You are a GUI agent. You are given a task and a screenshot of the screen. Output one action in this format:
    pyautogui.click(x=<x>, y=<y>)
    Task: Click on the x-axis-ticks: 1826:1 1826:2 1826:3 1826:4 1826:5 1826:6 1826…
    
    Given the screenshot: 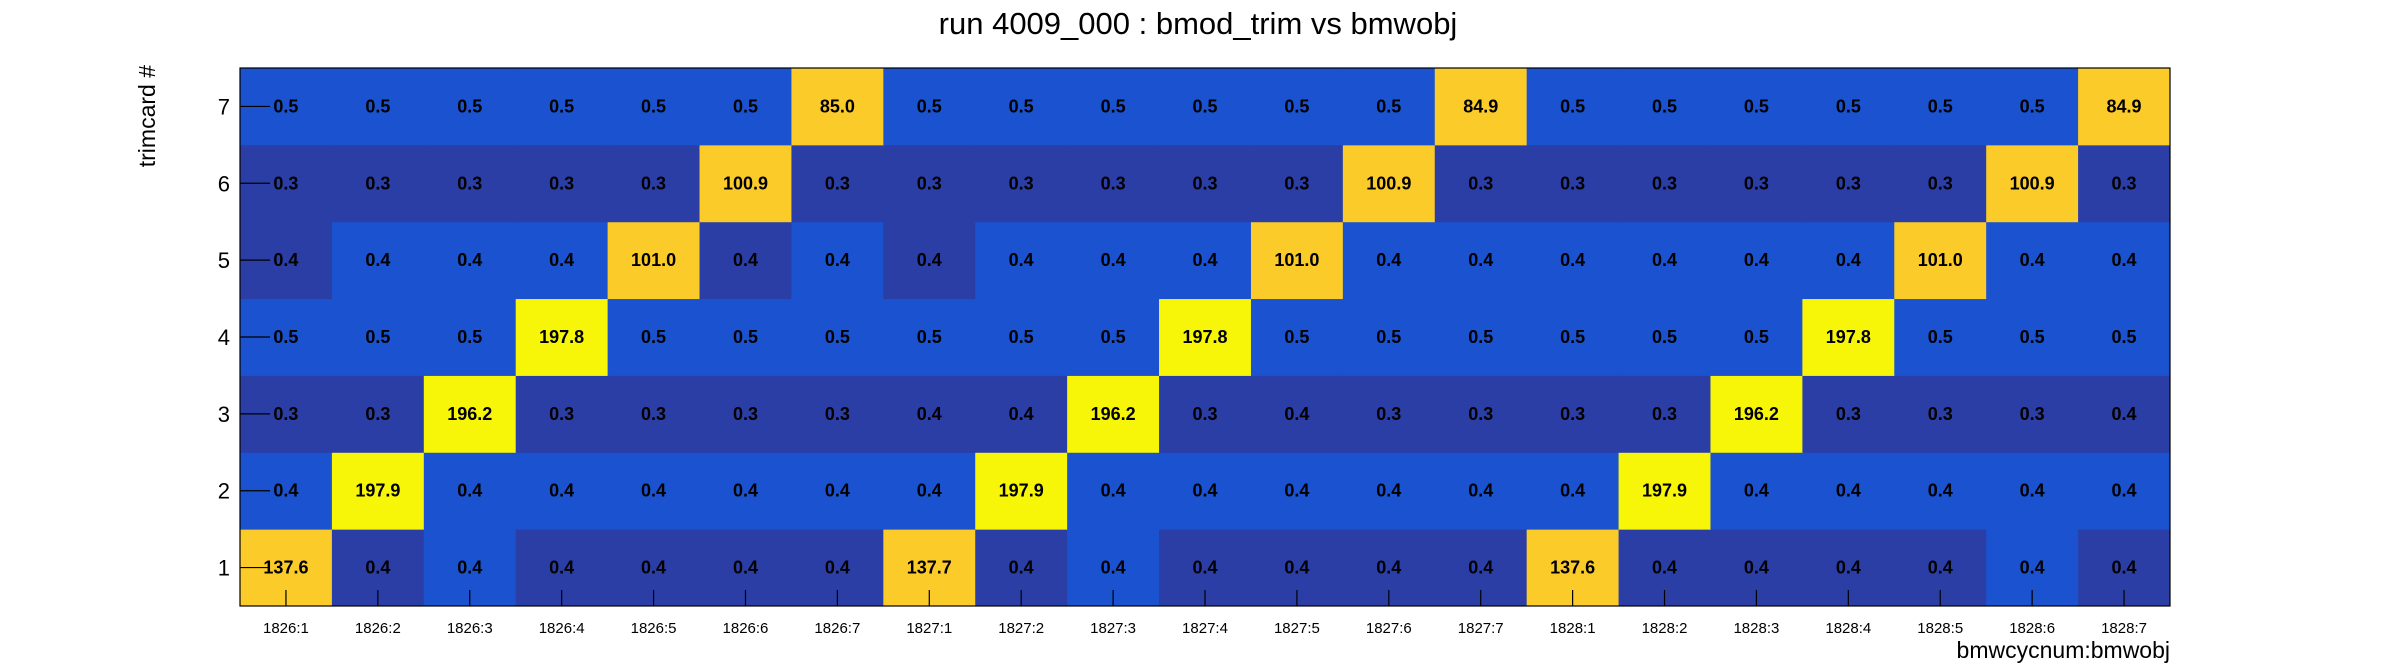 What is the action you would take?
    pyautogui.click(x=1205, y=613)
    